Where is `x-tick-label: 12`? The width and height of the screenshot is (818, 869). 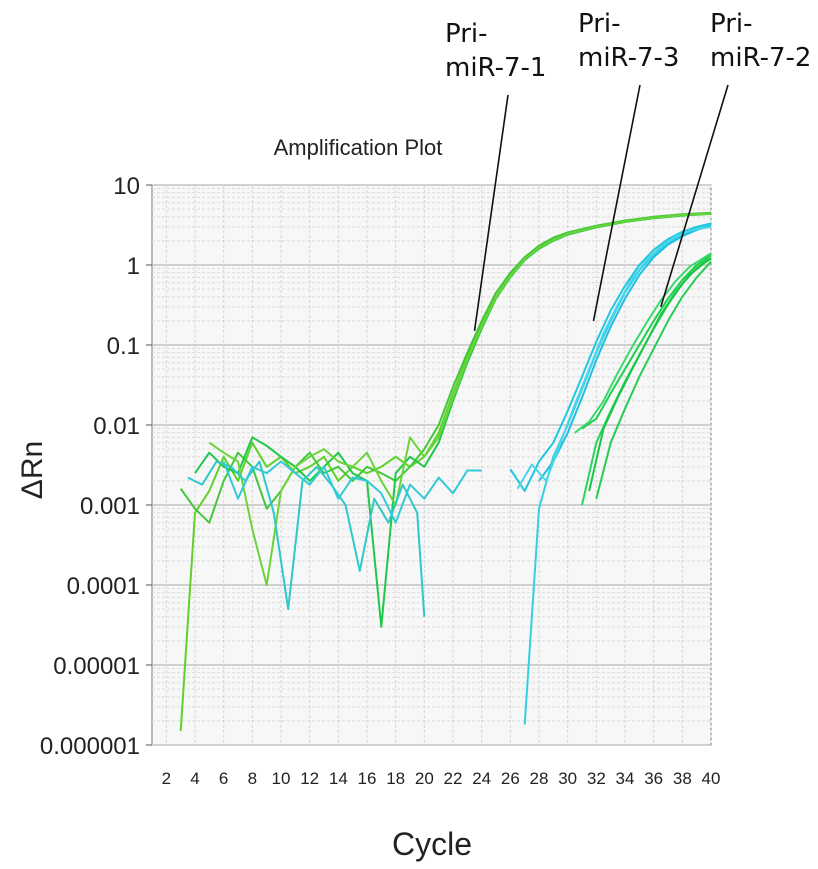 x-tick-label: 12 is located at coordinates (309, 778).